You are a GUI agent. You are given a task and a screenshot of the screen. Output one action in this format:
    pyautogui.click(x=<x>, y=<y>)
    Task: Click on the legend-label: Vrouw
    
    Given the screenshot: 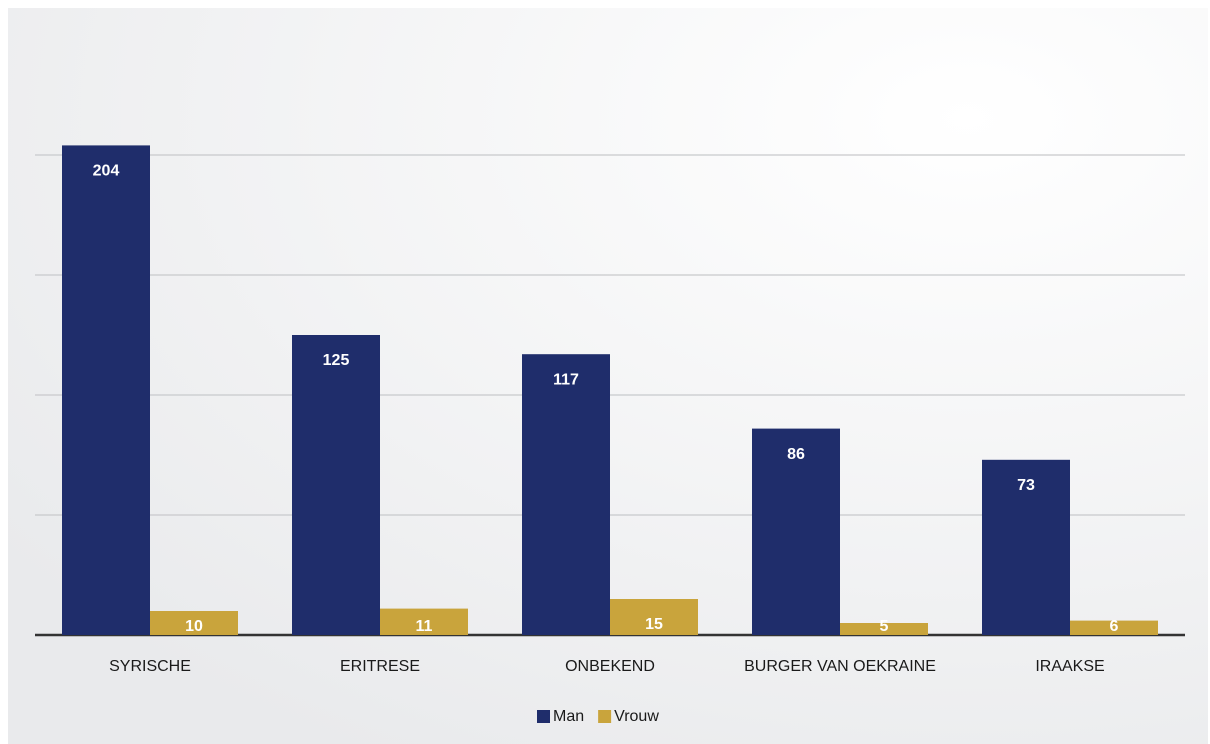 What is the action you would take?
    pyautogui.click(x=636, y=716)
    